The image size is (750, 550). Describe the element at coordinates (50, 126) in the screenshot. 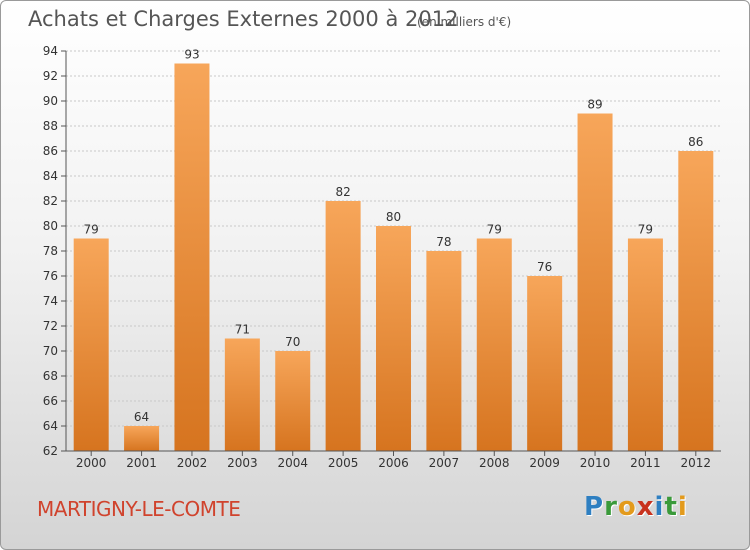

I see `y-tick-label-88: 88` at that location.